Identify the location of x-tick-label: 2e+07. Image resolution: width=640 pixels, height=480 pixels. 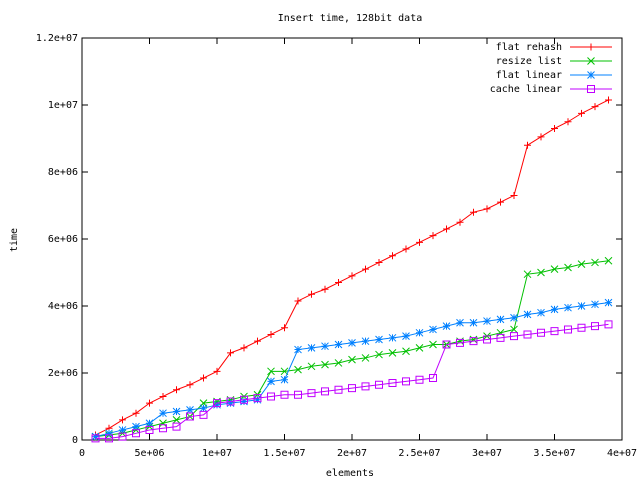
(352, 453).